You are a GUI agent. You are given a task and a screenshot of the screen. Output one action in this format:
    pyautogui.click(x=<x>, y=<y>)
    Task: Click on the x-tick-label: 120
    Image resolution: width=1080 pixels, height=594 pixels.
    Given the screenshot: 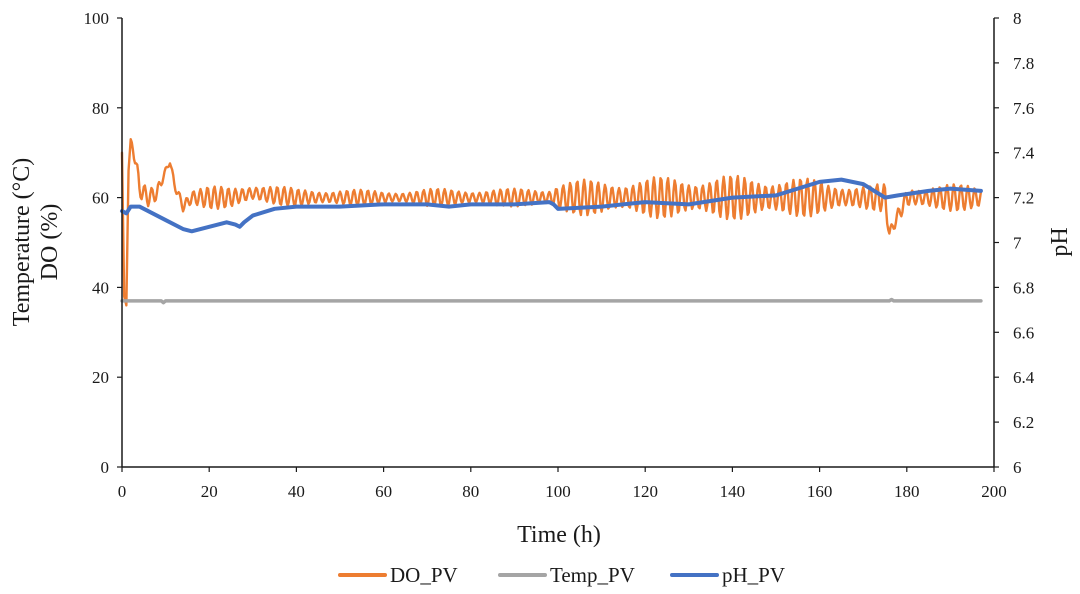 What is the action you would take?
    pyautogui.click(x=645, y=491)
    